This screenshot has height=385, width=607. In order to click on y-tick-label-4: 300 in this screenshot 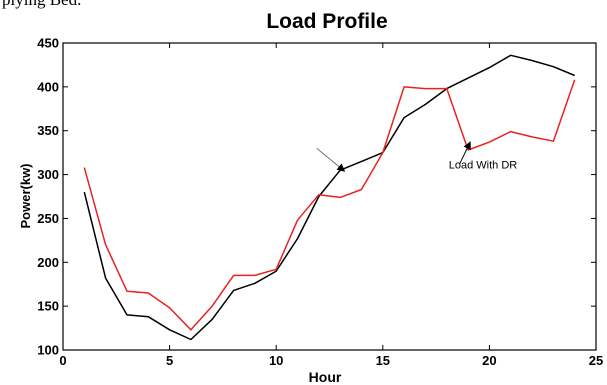, I will do `click(48, 174)`.